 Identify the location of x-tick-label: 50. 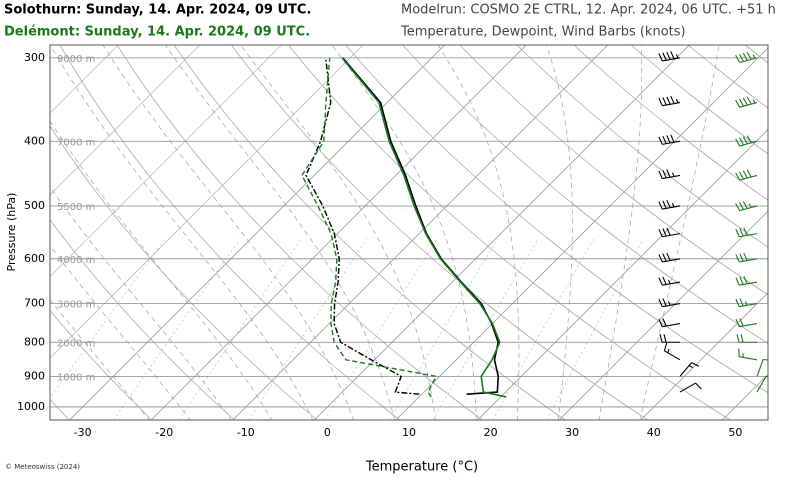
(735, 432).